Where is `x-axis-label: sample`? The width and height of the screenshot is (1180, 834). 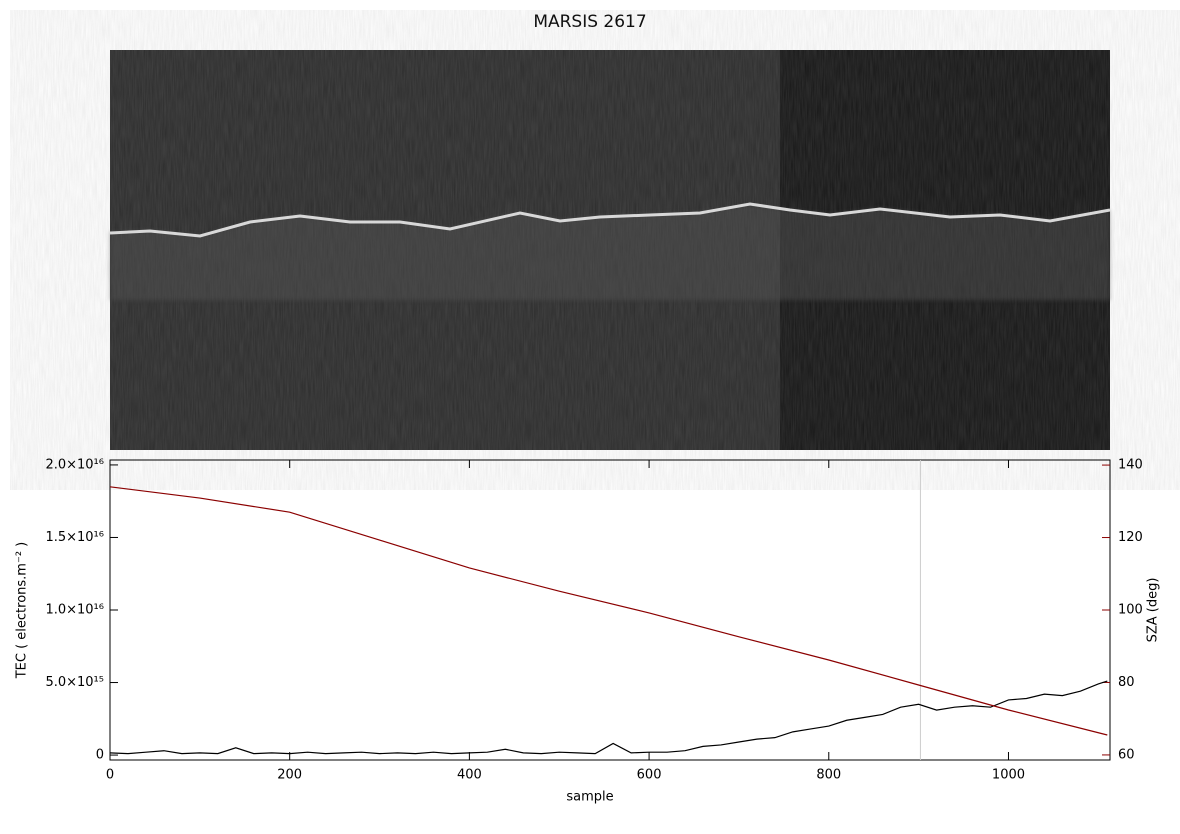 x-axis-label: sample is located at coordinates (589, 797).